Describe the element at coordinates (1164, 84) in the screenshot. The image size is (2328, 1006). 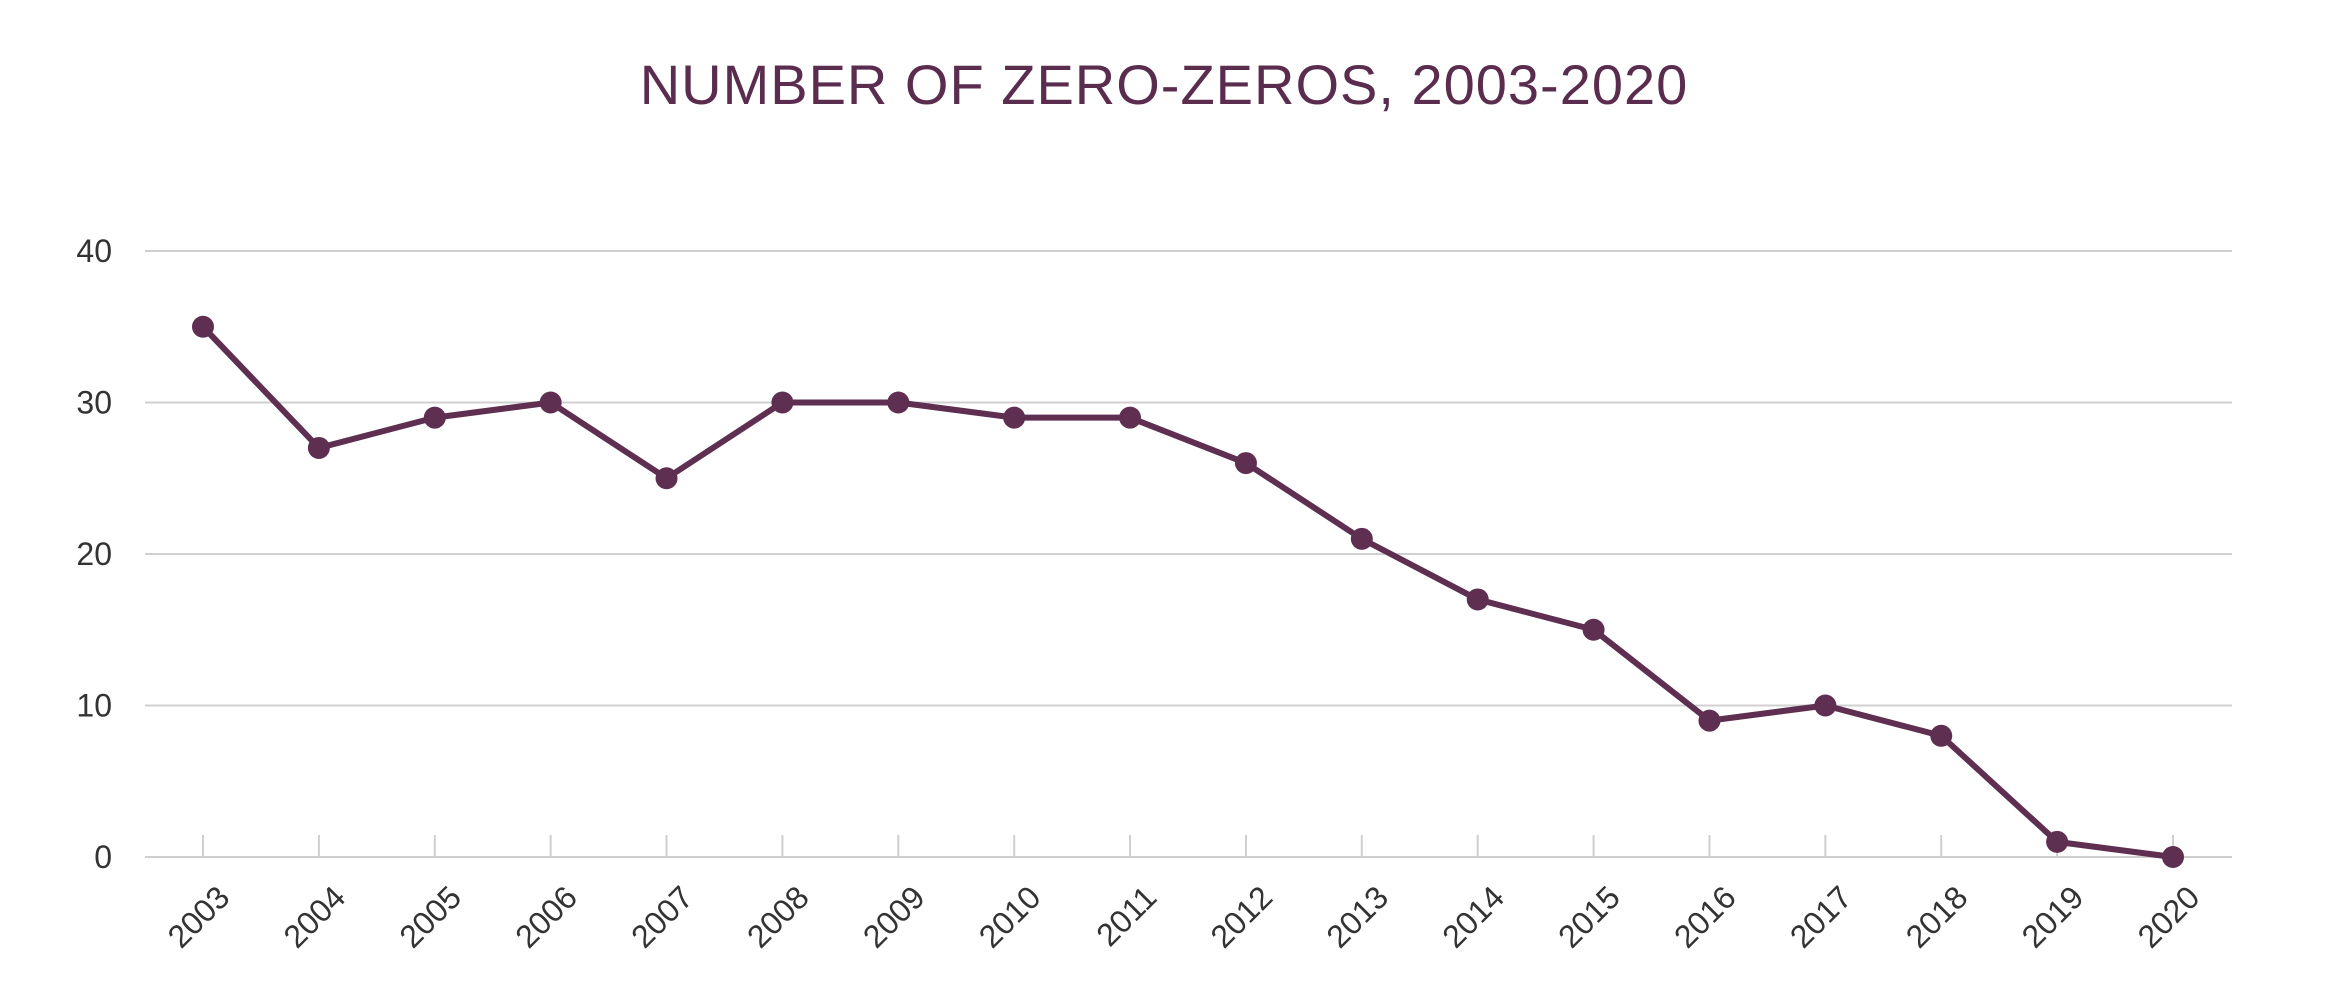
I see `chart-title: NUMBER OF ZERO-ZEROS, 2003-2020` at that location.